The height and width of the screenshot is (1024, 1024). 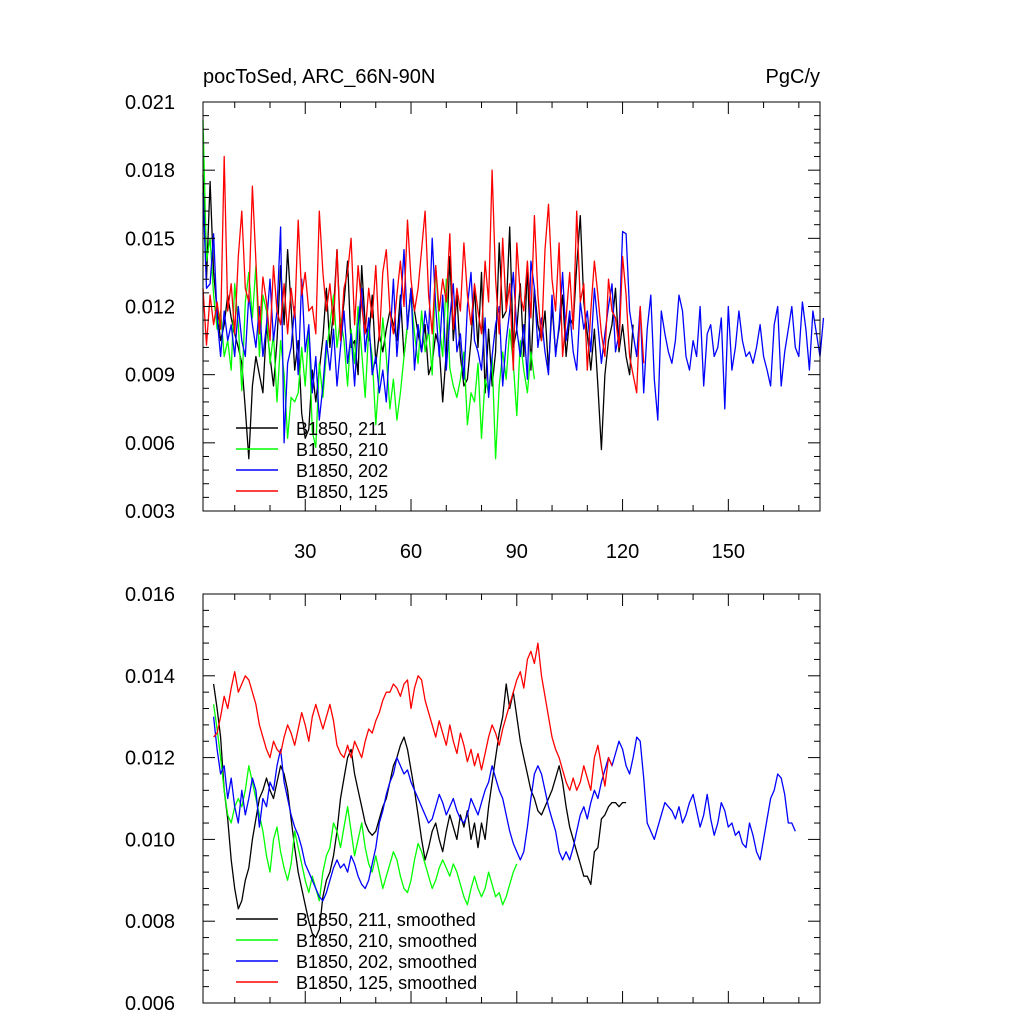 I want to click on top-y-tick-label: 0.015, so click(x=150, y=239).